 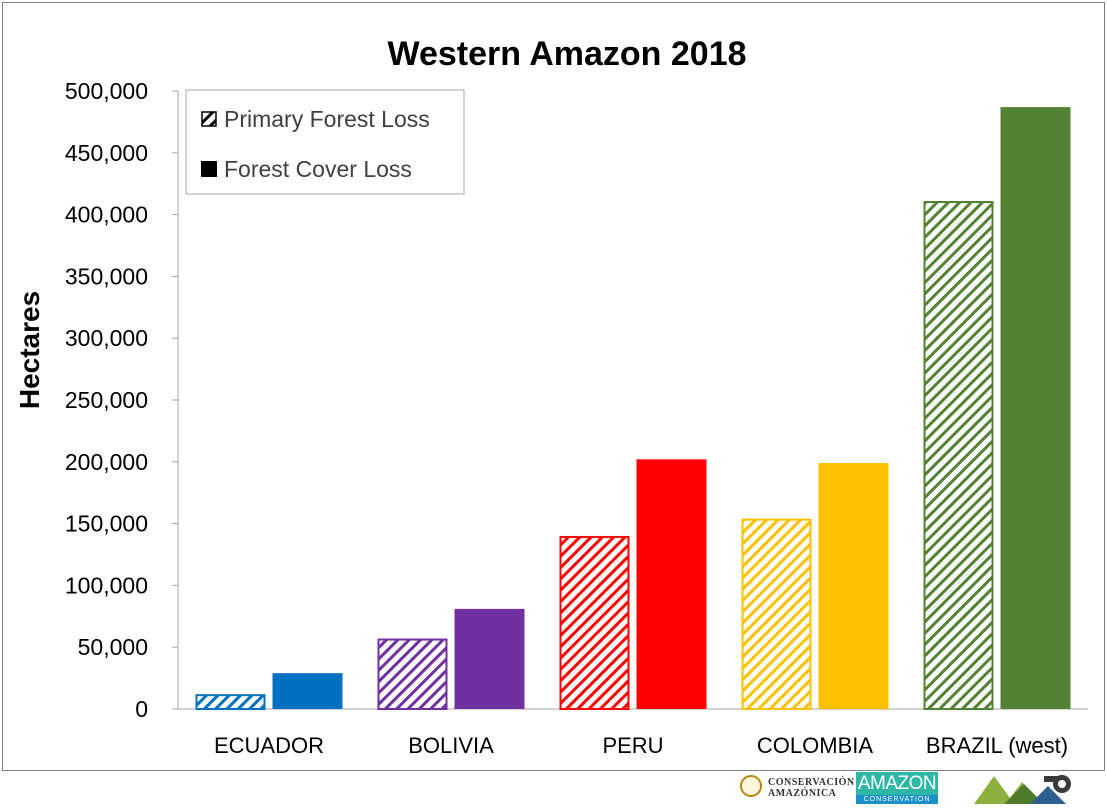 What do you see at coordinates (632, 745) in the screenshot?
I see `x-tick-label: PERU` at bounding box center [632, 745].